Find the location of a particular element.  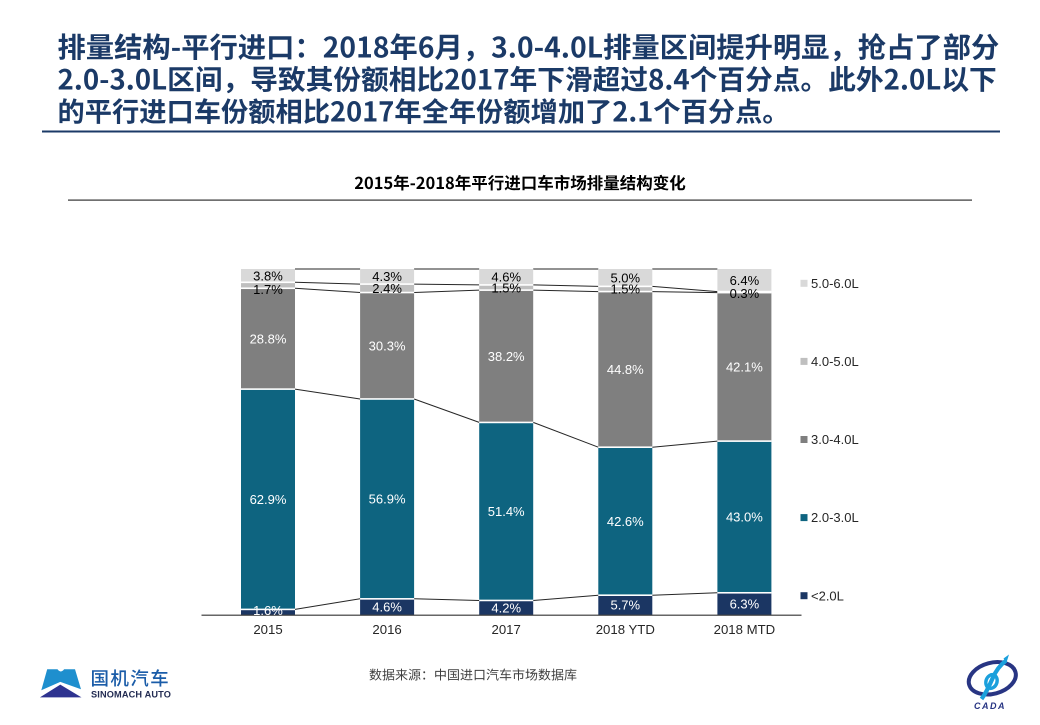

svg-text: 2018 YTD is located at coordinates (625, 629).